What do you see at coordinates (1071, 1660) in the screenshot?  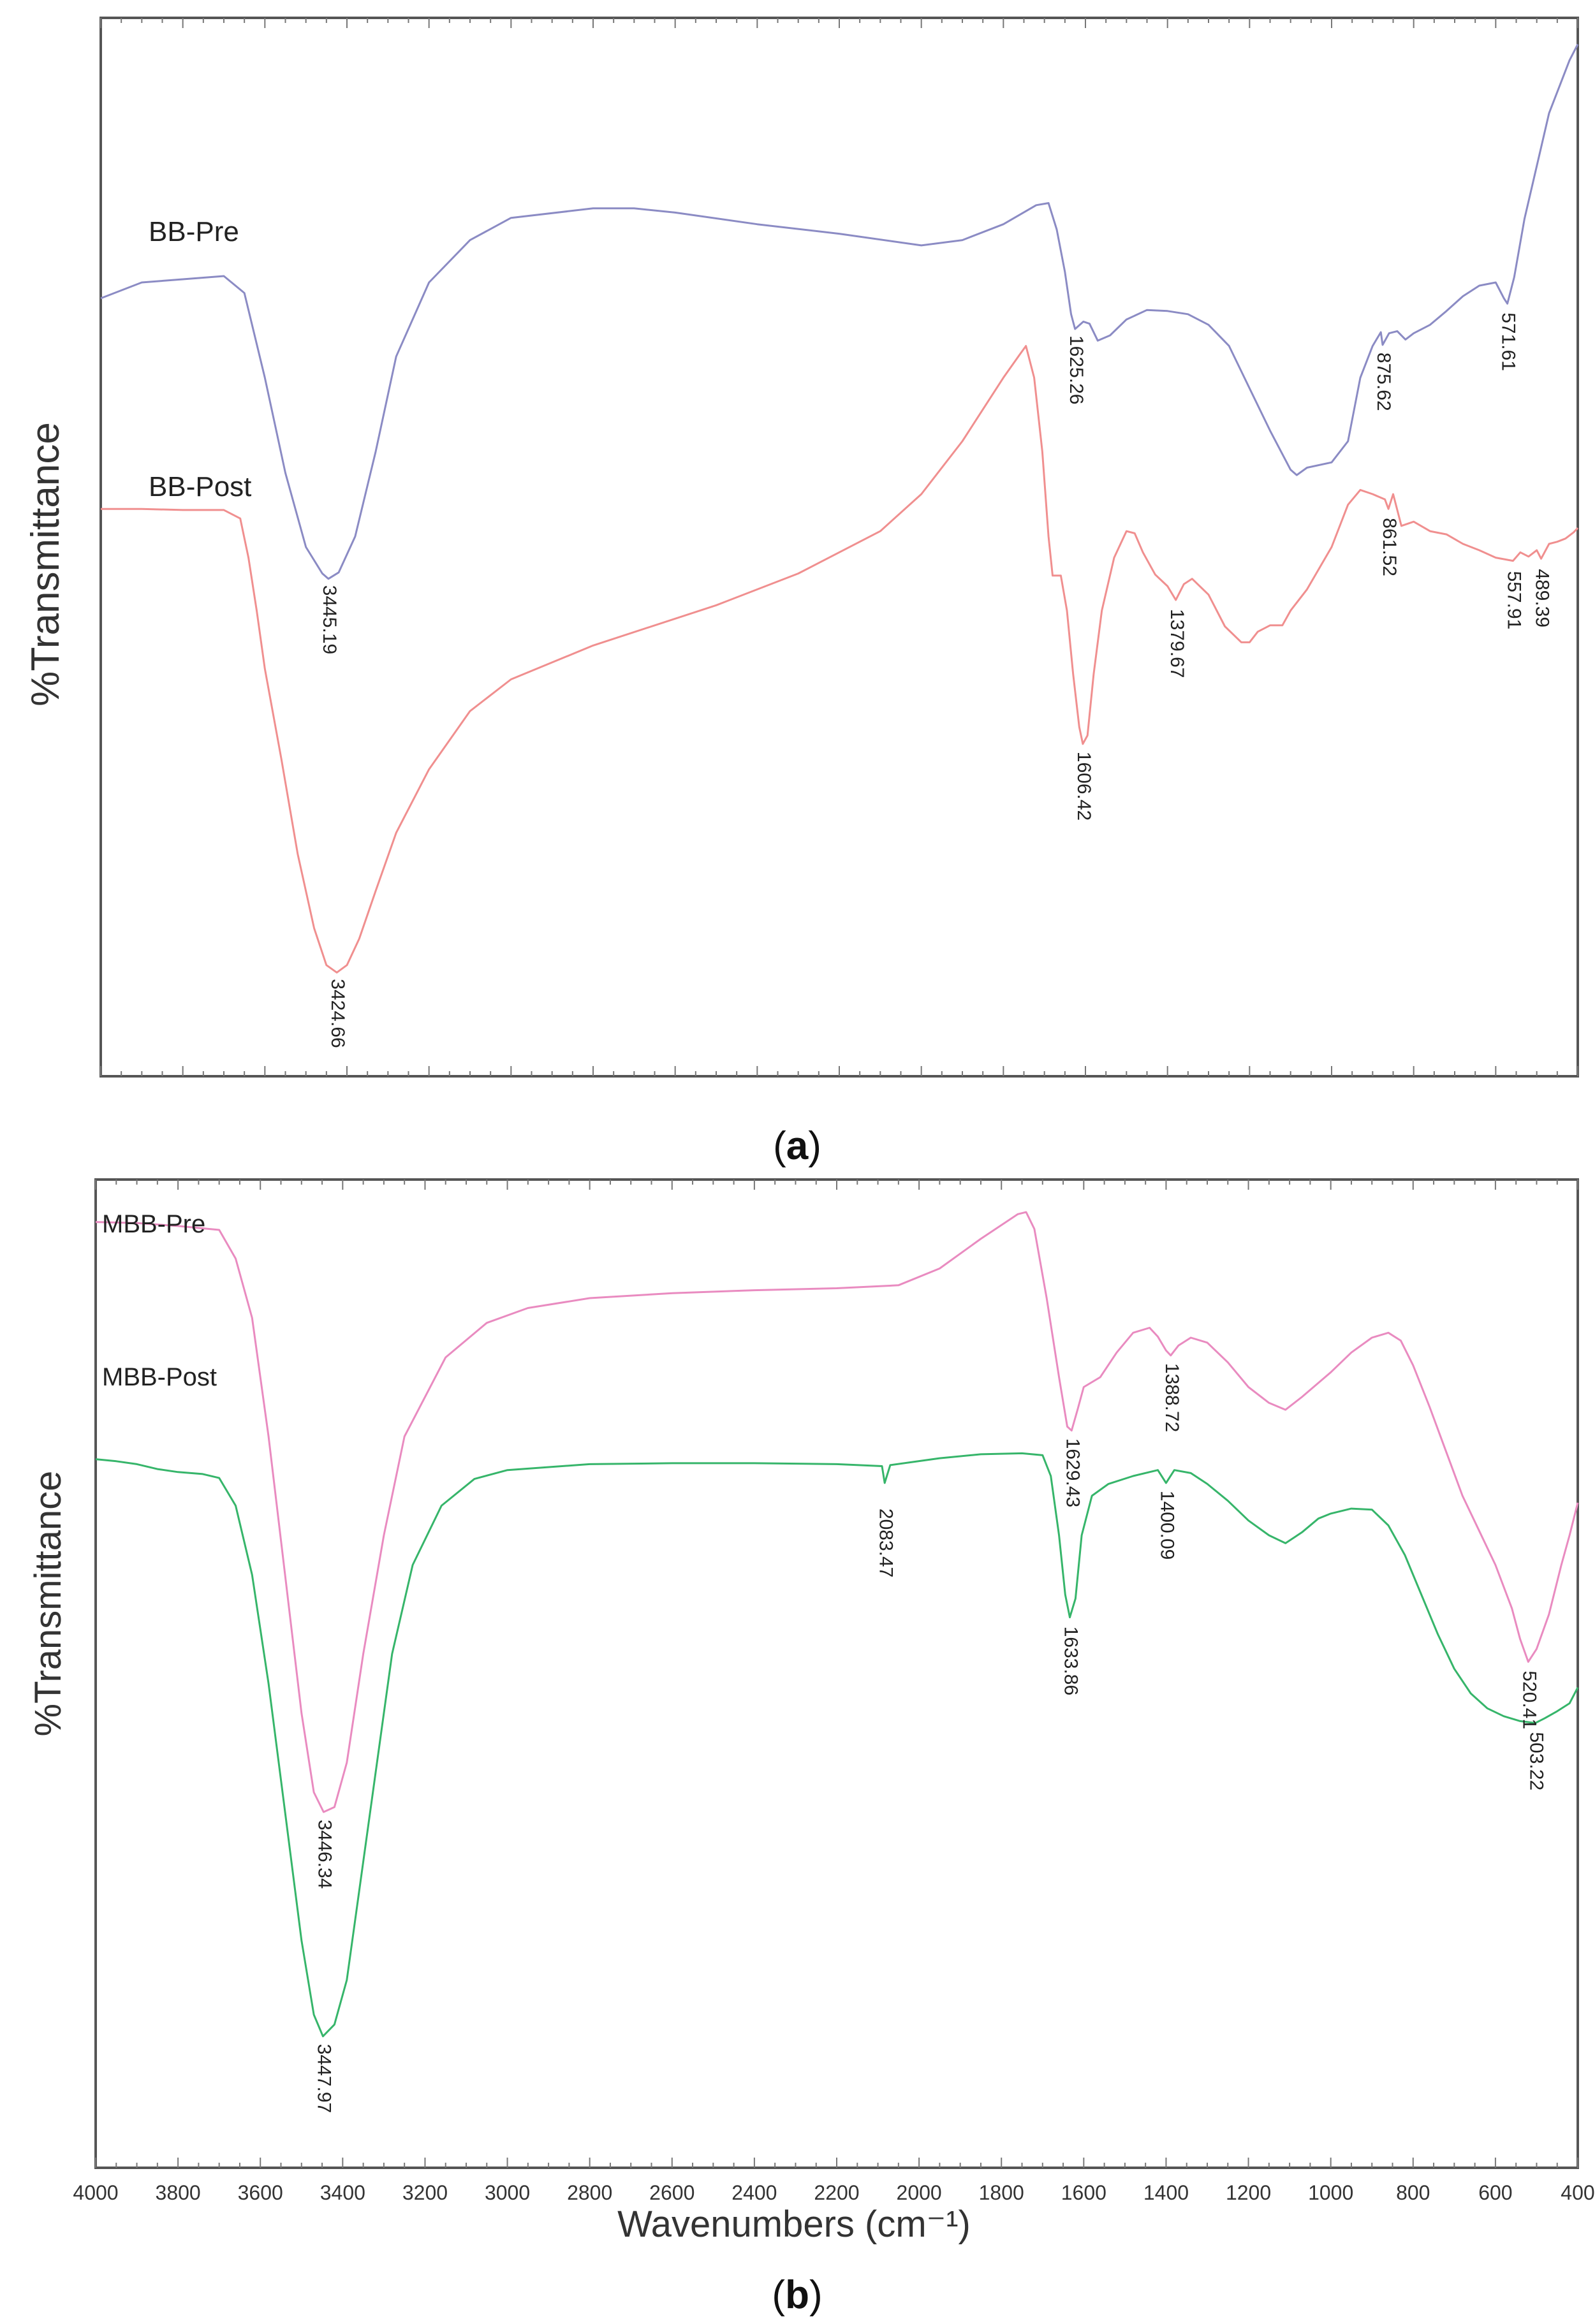 I see `peak-label: 1633.86` at bounding box center [1071, 1660].